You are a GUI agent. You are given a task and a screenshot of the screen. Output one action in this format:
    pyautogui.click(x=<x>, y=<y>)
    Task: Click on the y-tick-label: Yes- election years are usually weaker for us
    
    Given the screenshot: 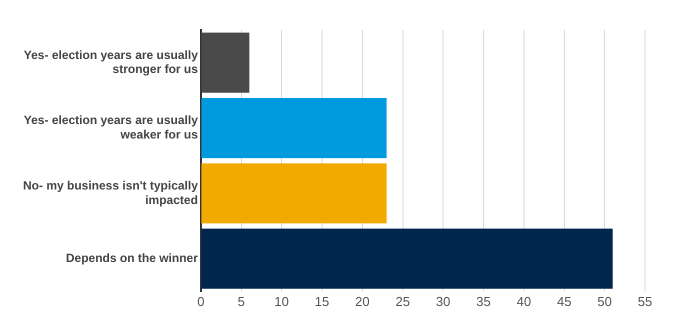 What is the action you would take?
    pyautogui.click(x=111, y=127)
    